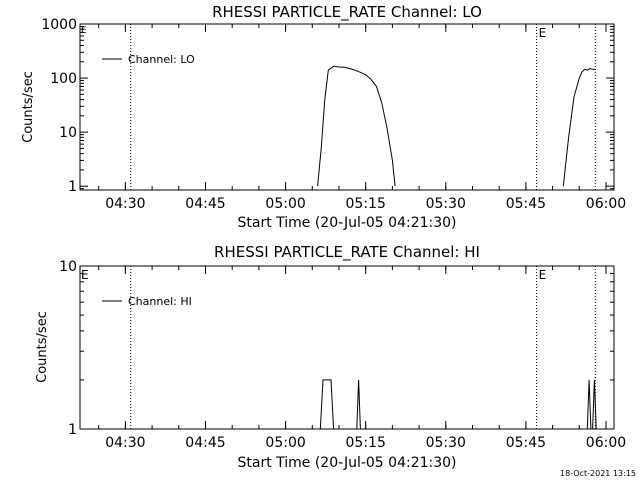 The width and height of the screenshot is (640, 480). Describe the element at coordinates (63, 79) in the screenshot. I see `y-tick-label: 100` at that location.